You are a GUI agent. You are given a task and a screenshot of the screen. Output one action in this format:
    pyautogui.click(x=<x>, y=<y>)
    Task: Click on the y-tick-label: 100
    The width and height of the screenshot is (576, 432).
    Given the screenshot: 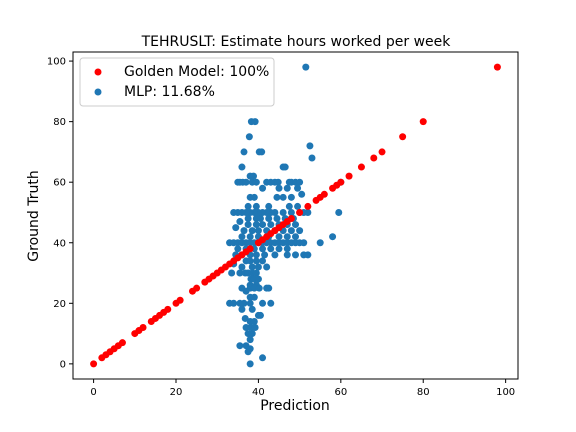 What is the action you would take?
    pyautogui.click(x=56, y=62)
    